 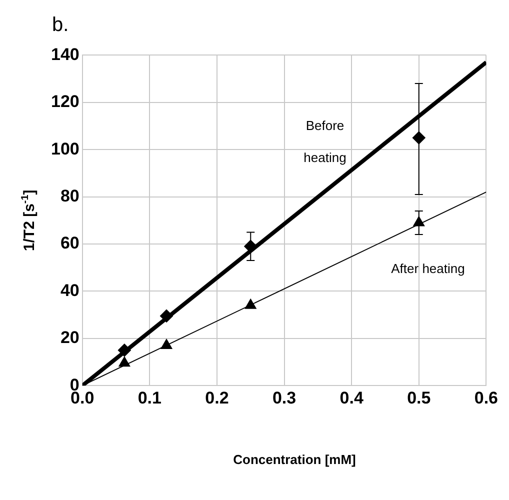 I want to click on x-tick-label: 0.1, so click(x=150, y=398).